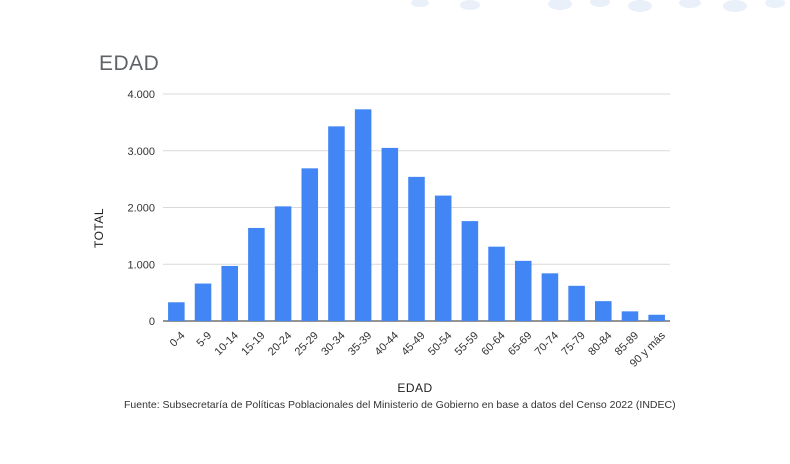 Image resolution: width=790 pixels, height=464 pixels. I want to click on x-tick-label: 55-59, so click(467, 344).